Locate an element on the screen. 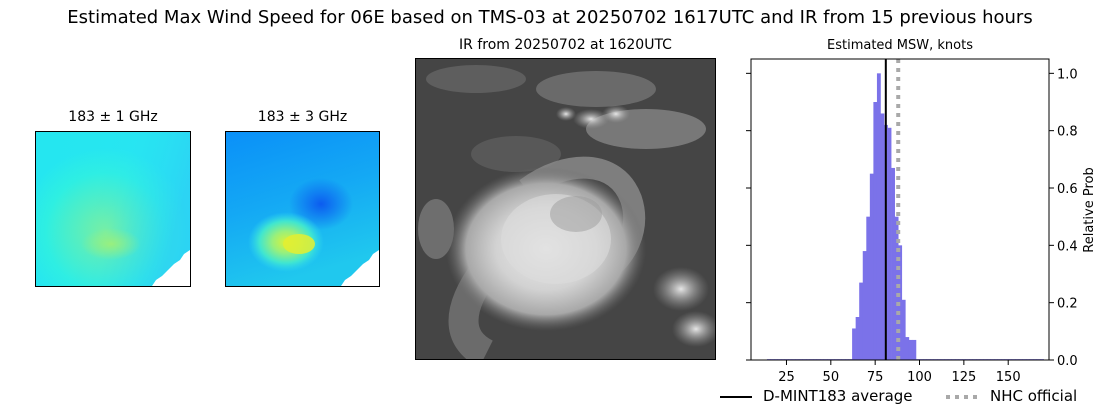 The width and height of the screenshot is (1100, 409). x-tick-label: 75 is located at coordinates (875, 377).